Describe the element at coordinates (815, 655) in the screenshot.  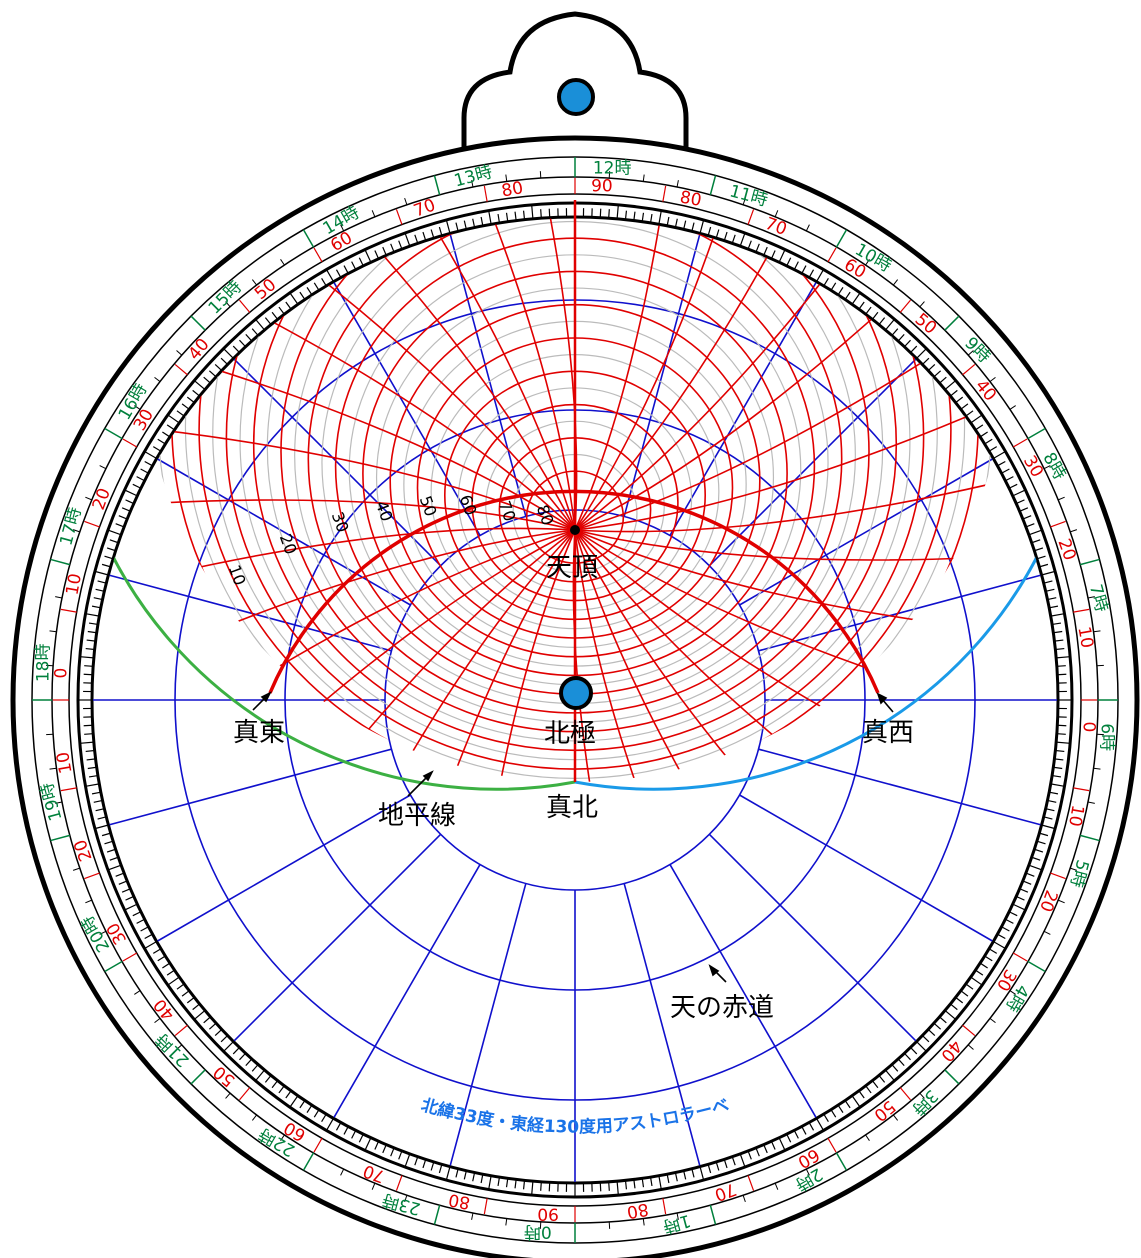
I see `horizon-line-west` at that location.